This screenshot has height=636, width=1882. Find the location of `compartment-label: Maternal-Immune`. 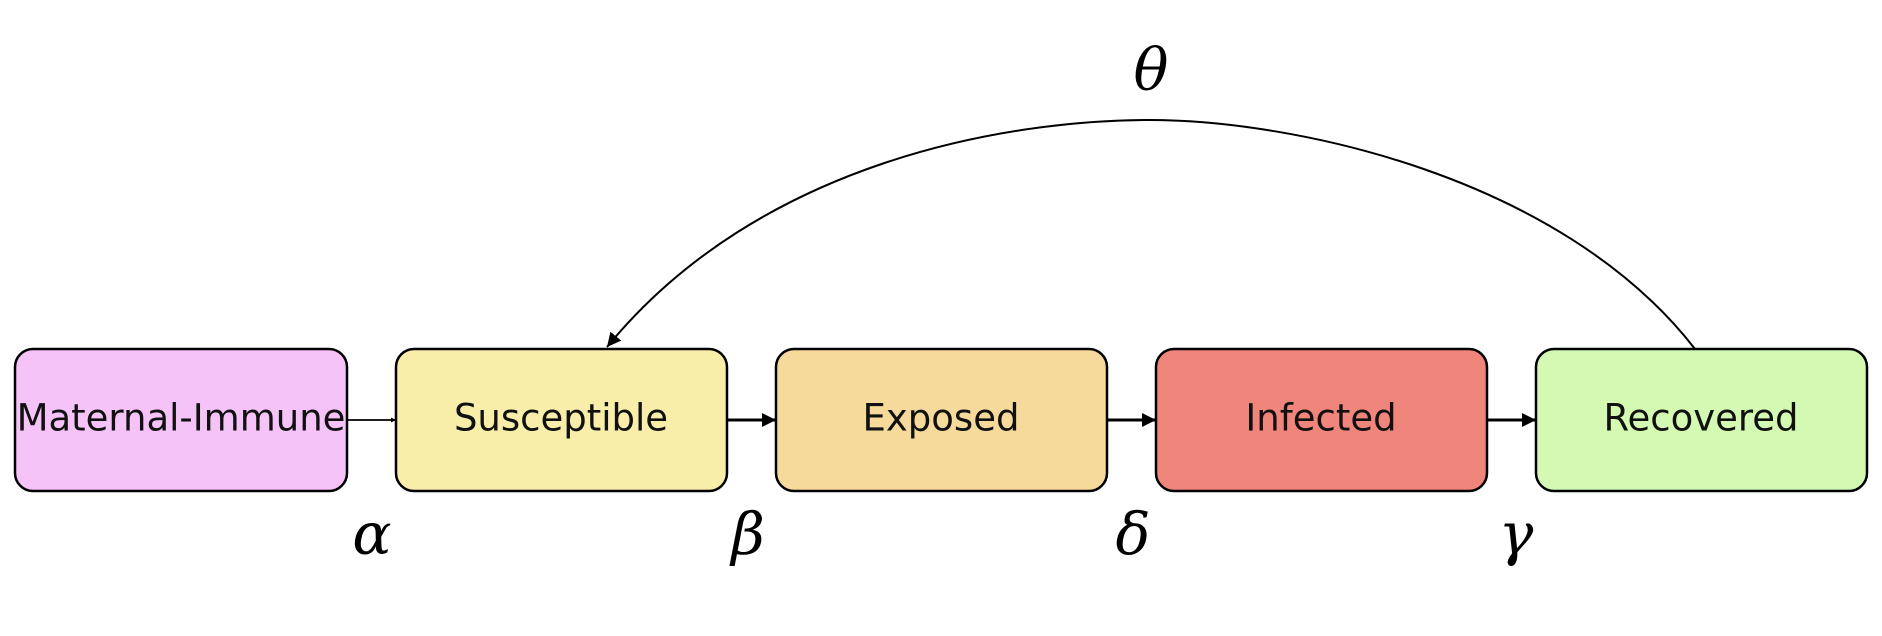

compartment-label: Maternal-Immune is located at coordinates (181, 418).